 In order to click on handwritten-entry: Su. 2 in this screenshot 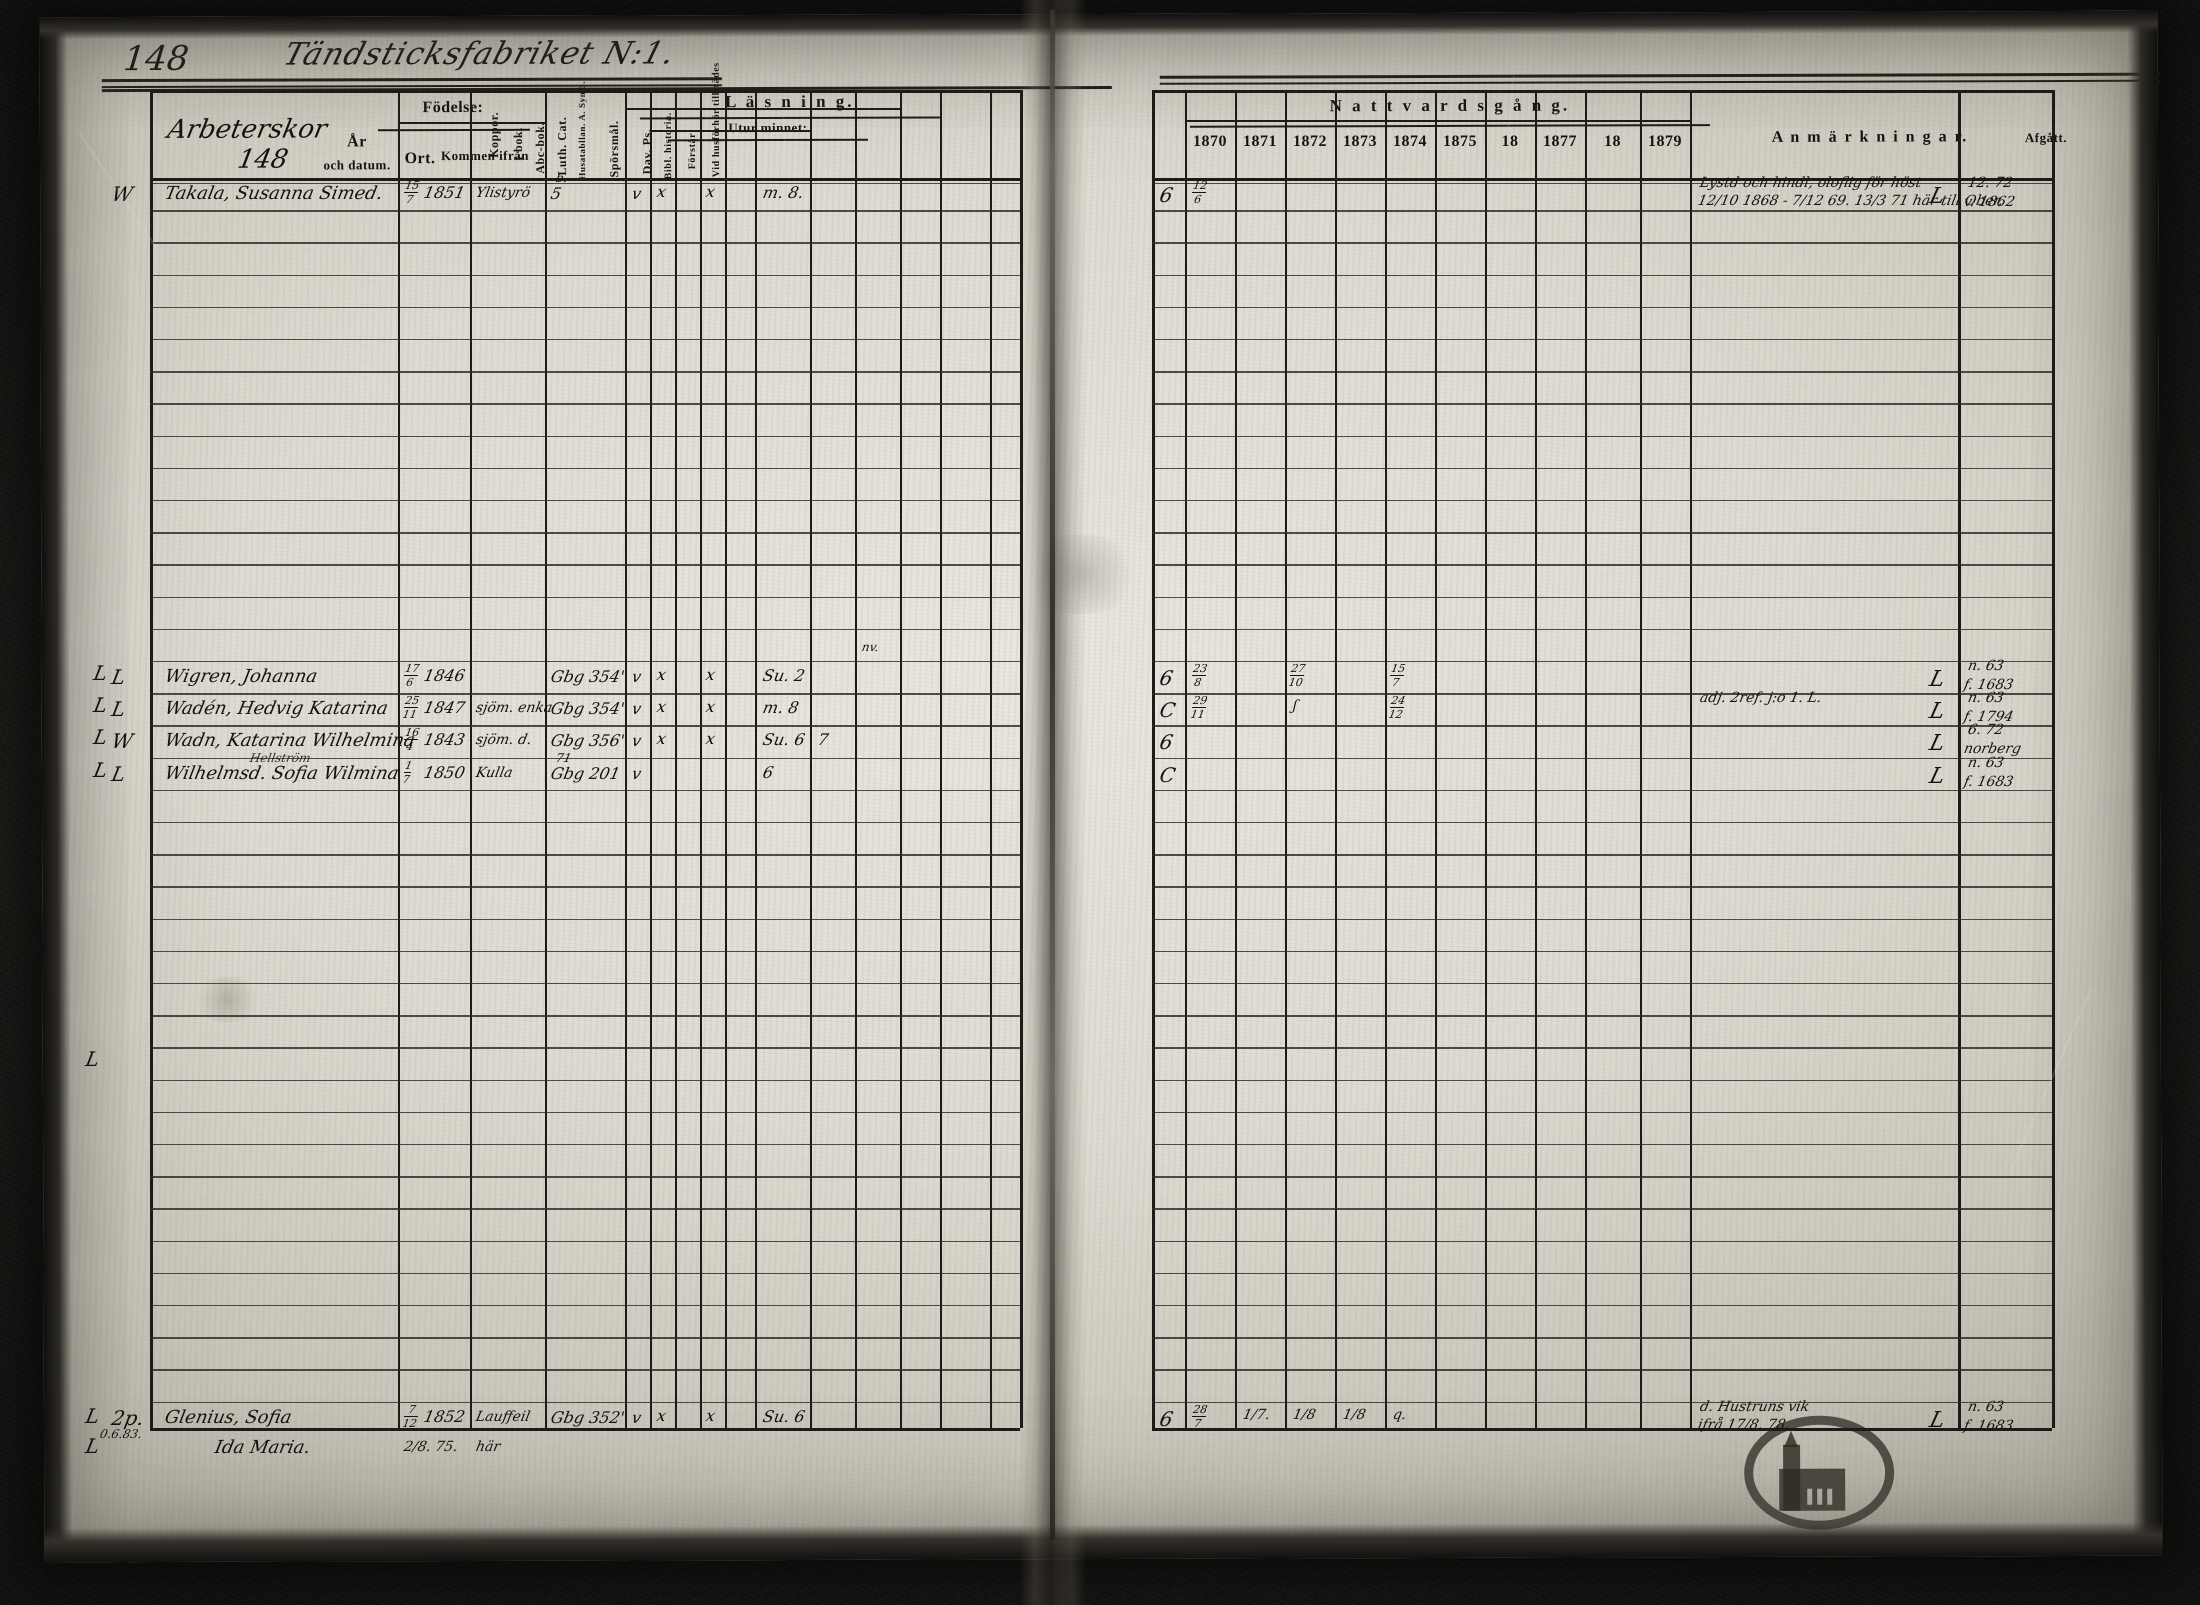, I will do `click(784, 675)`.